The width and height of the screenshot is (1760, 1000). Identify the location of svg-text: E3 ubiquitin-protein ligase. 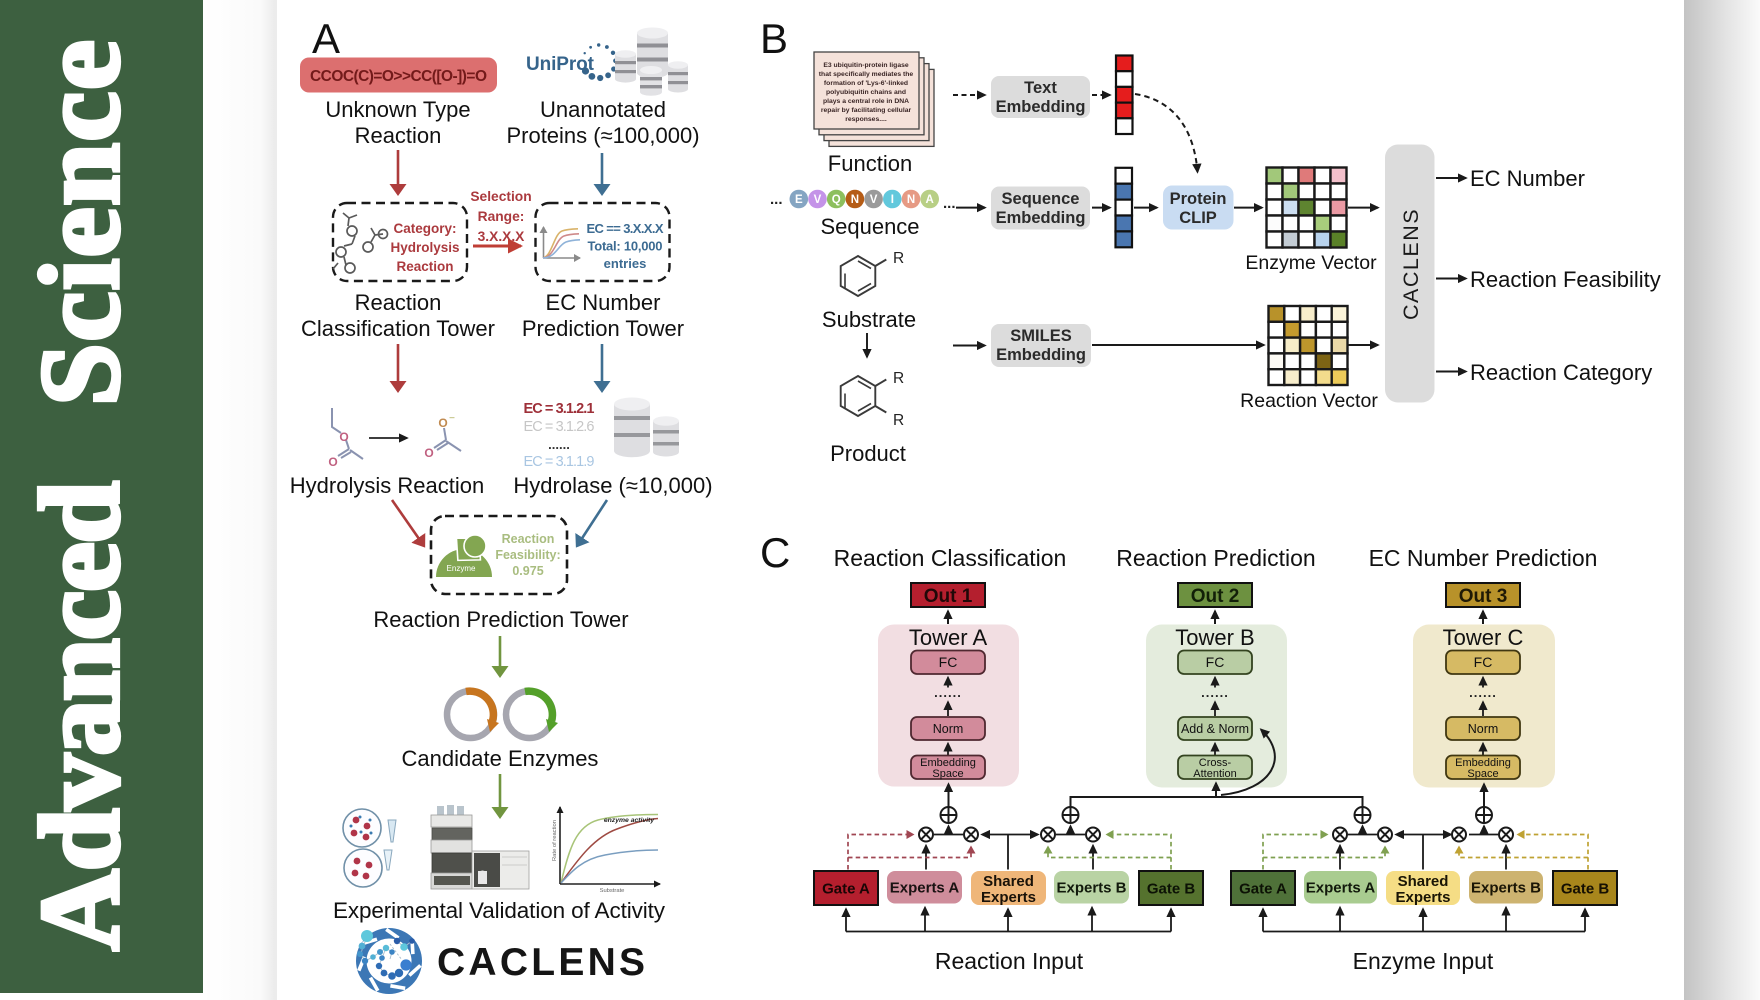
(866, 65).